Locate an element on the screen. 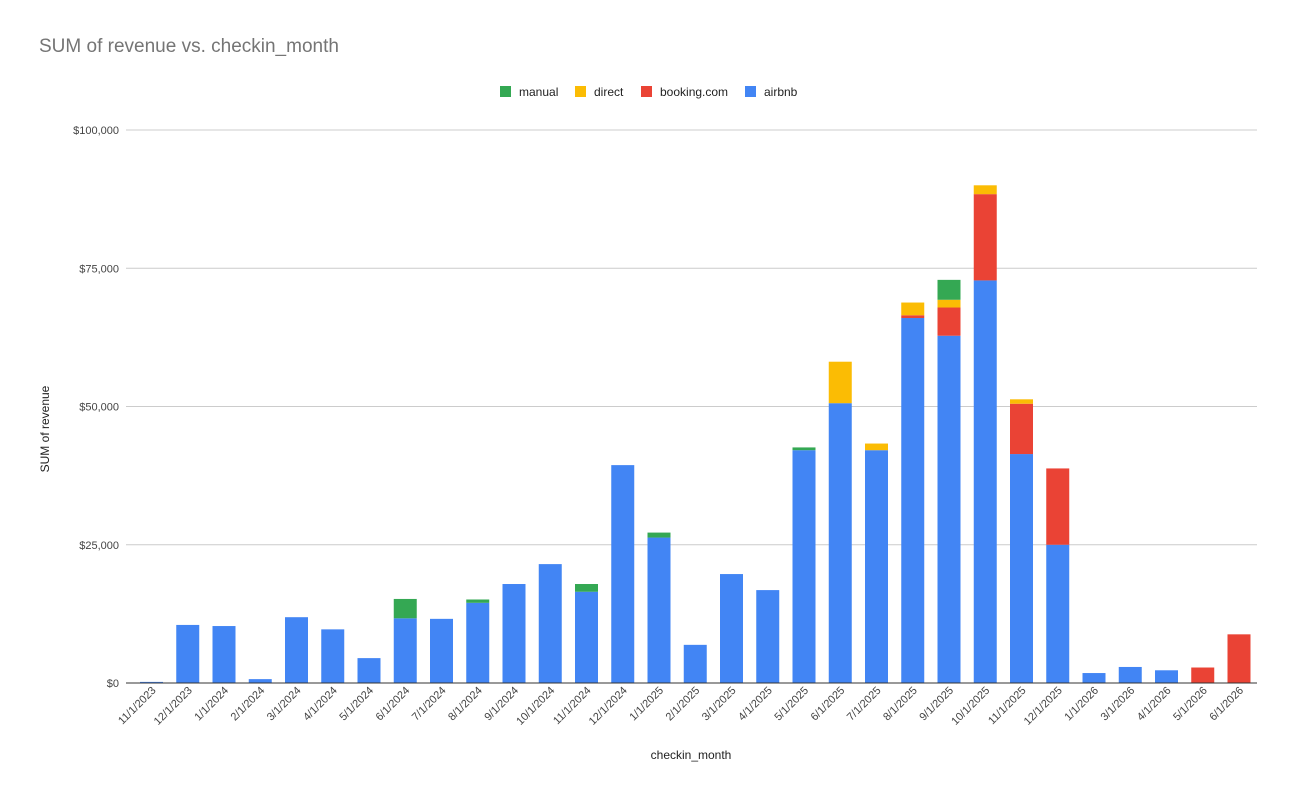  x-tick-label: 1/1/2026 is located at coordinates (1081, 704).